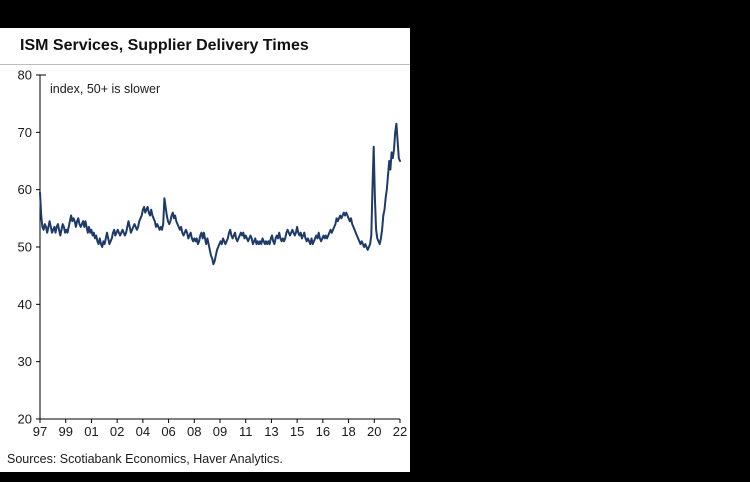 The width and height of the screenshot is (750, 482). What do you see at coordinates (400, 431) in the screenshot?
I see `x-tick-label: 22` at bounding box center [400, 431].